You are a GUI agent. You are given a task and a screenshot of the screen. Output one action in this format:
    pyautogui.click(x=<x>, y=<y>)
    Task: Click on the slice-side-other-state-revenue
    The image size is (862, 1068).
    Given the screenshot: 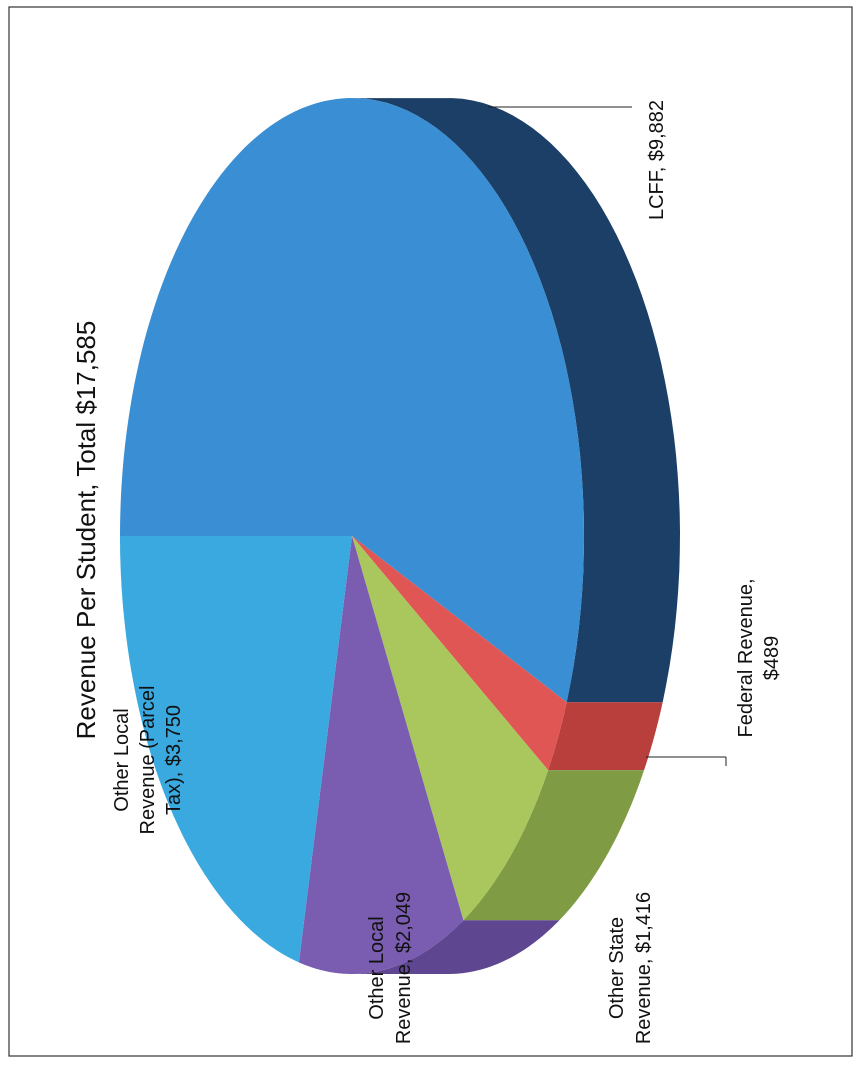 What is the action you would take?
    pyautogui.click(x=554, y=845)
    